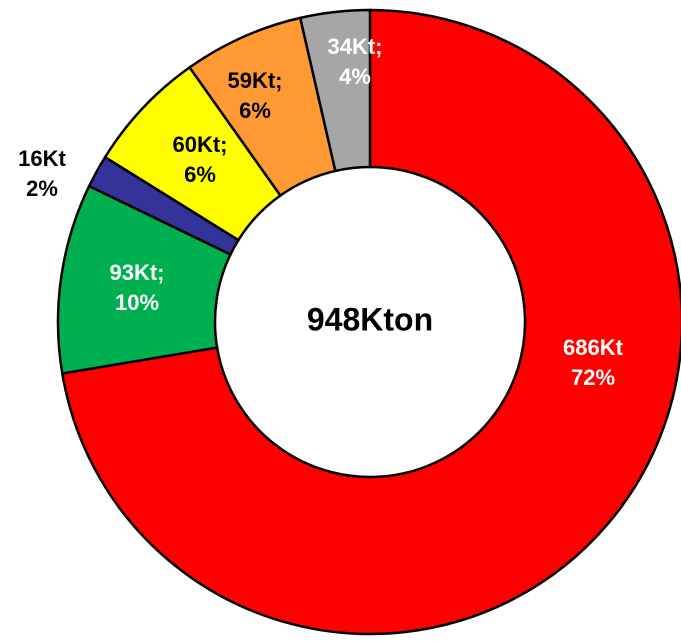  I want to click on data-label: 59Kt; 6%, so click(254, 95).